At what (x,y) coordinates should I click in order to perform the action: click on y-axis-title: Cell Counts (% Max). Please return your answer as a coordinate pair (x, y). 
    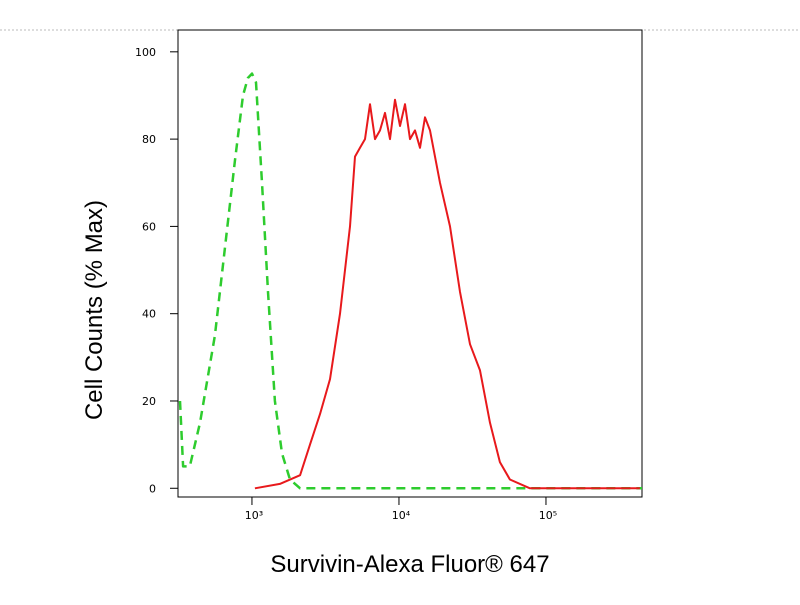
    Looking at the image, I should click on (94, 310).